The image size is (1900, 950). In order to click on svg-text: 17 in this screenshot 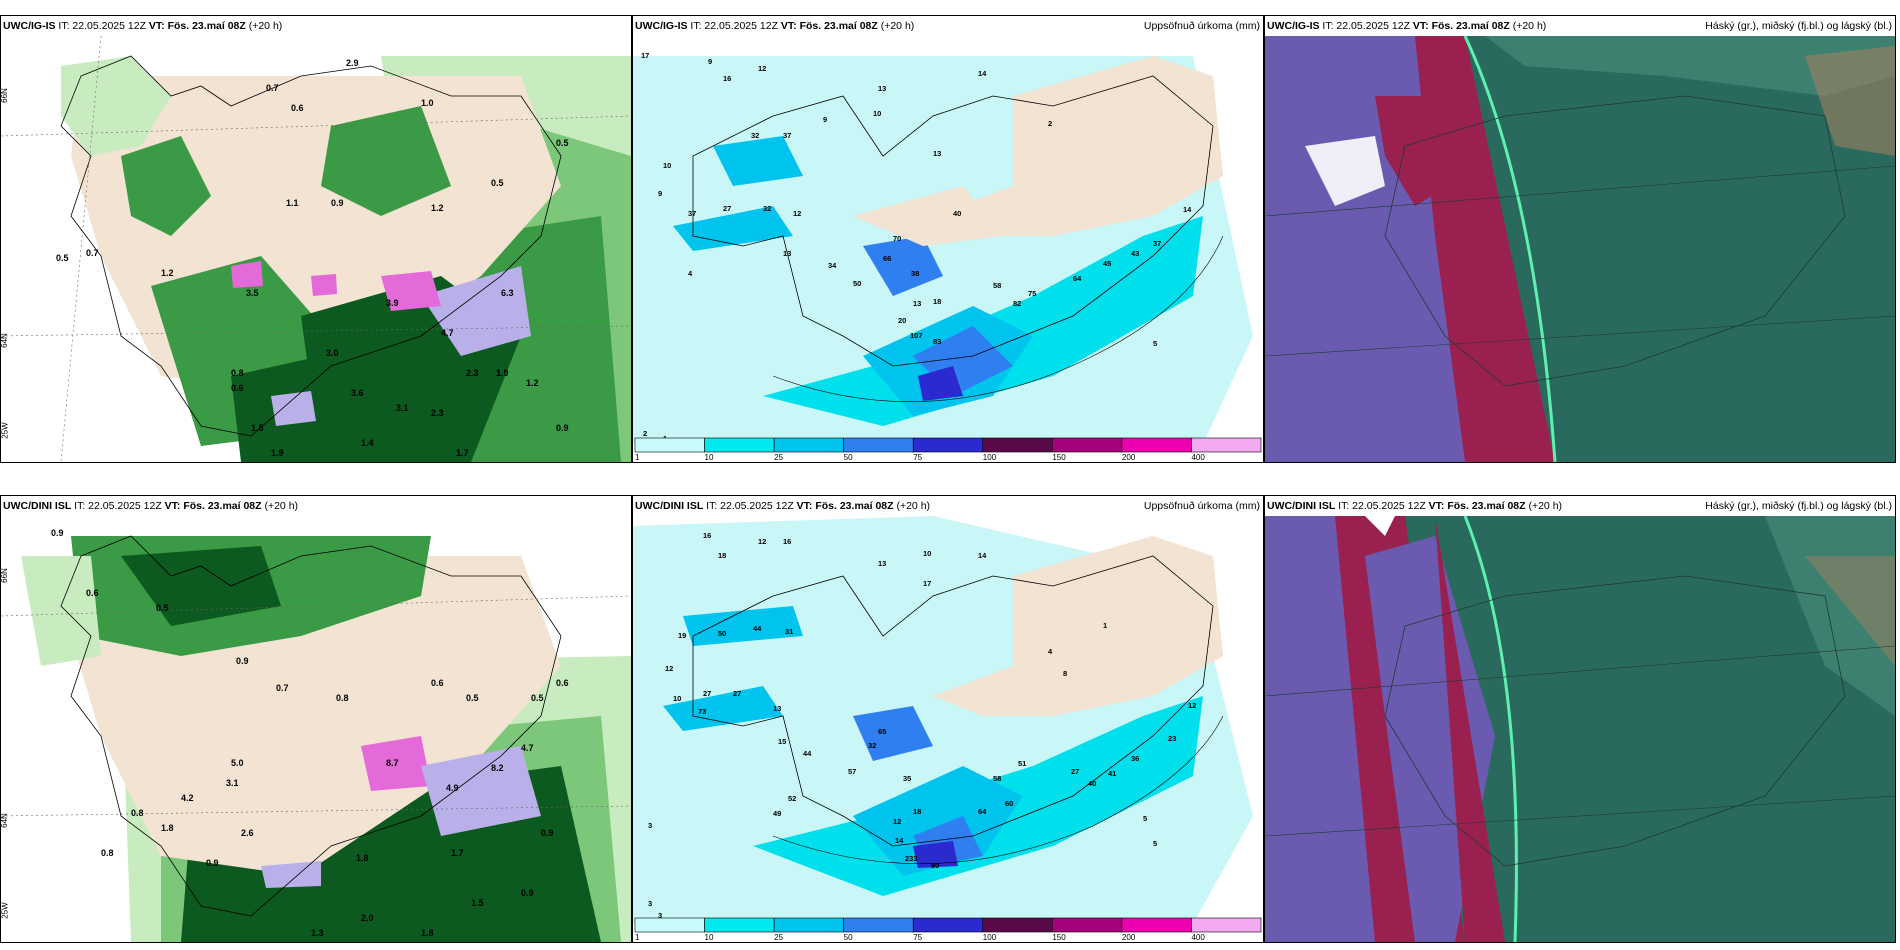, I will do `click(927, 583)`.